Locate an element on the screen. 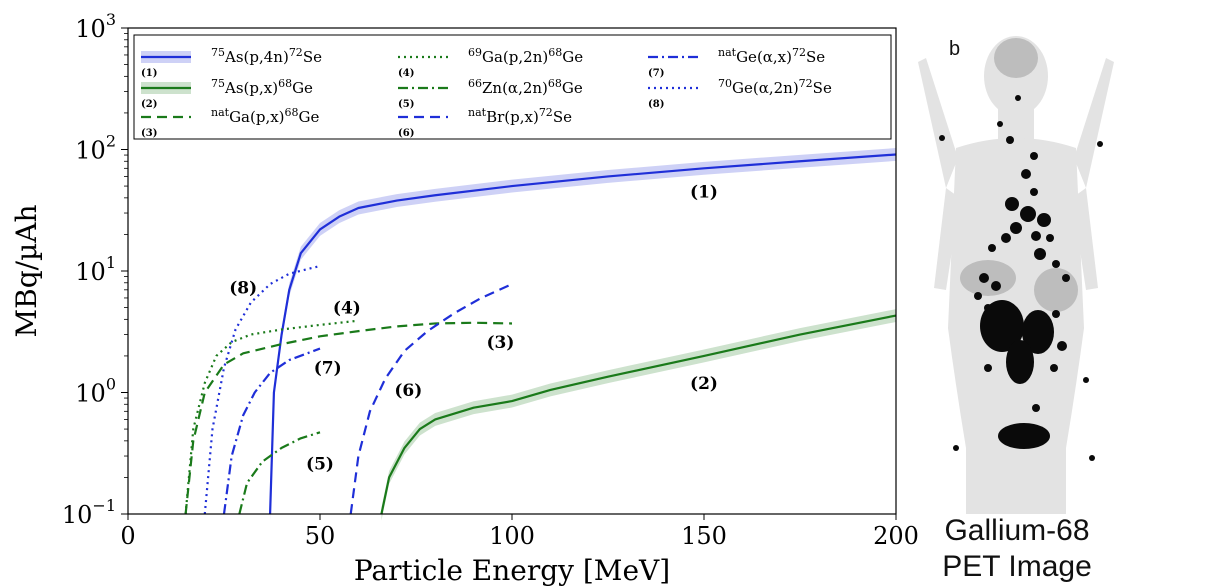  pet-corner-label: b is located at coordinates (955, 49).